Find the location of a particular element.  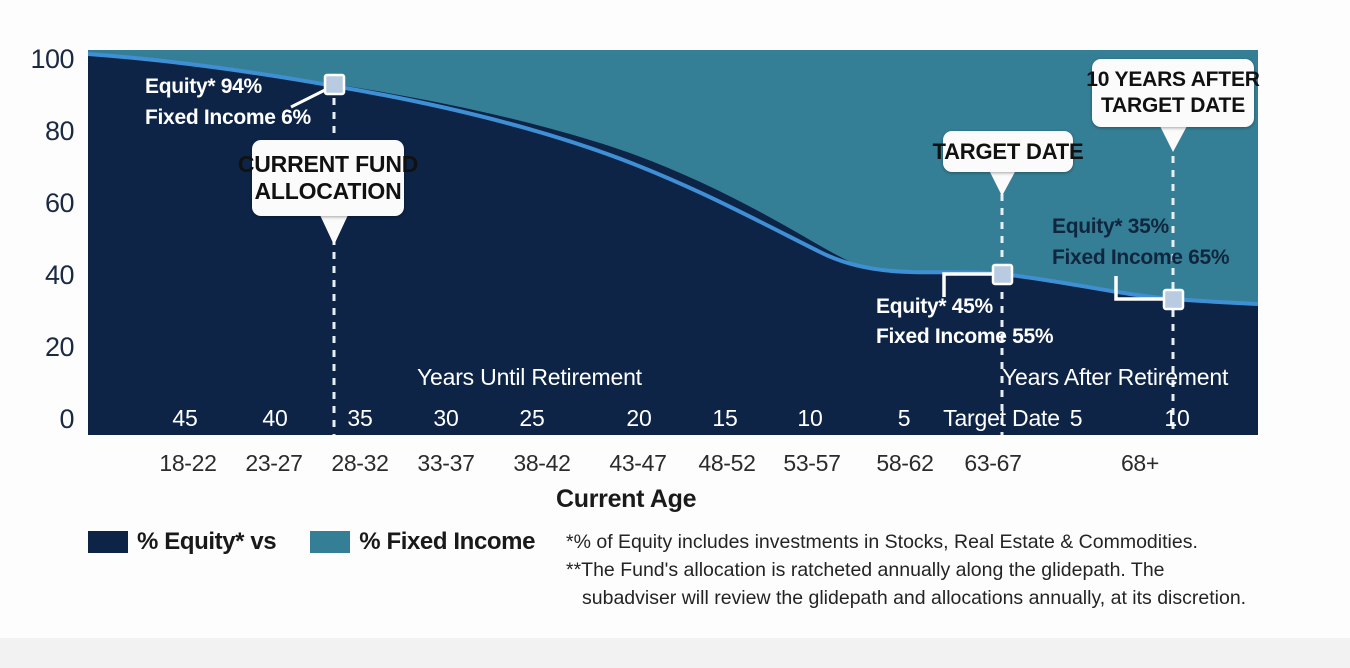

band-label-years-after-retirement: Years After Retirement is located at coordinates (1115, 377).